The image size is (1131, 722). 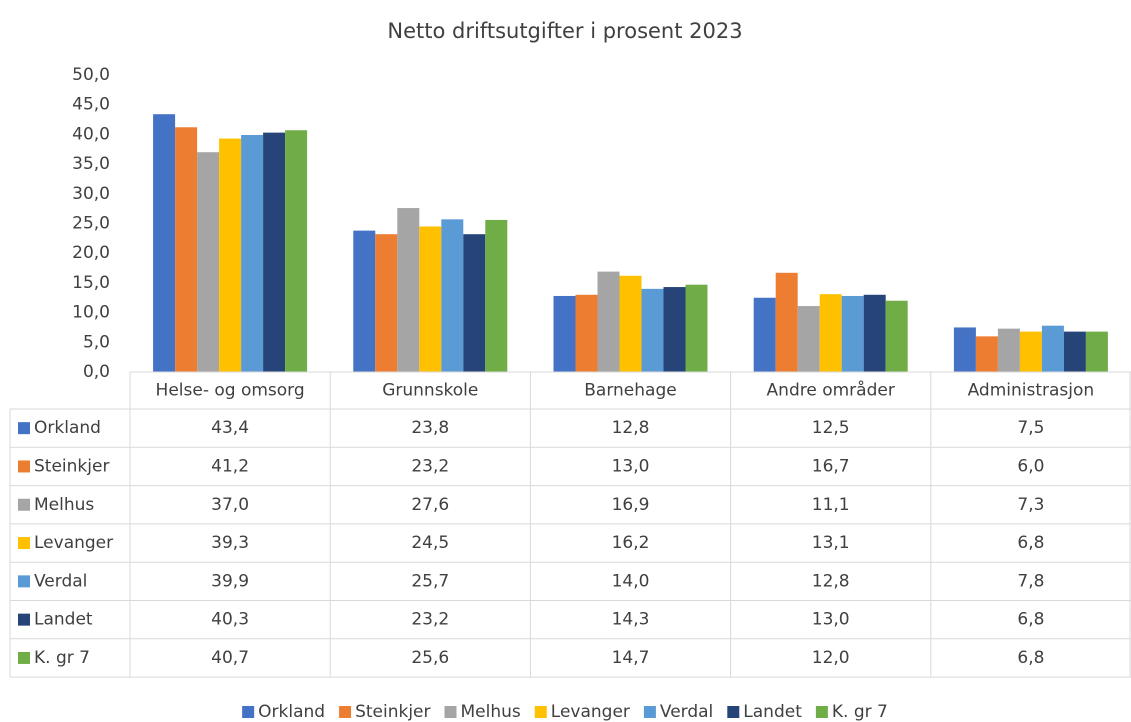 What do you see at coordinates (1030, 581) in the screenshot?
I see `table-cell: 7,8` at bounding box center [1030, 581].